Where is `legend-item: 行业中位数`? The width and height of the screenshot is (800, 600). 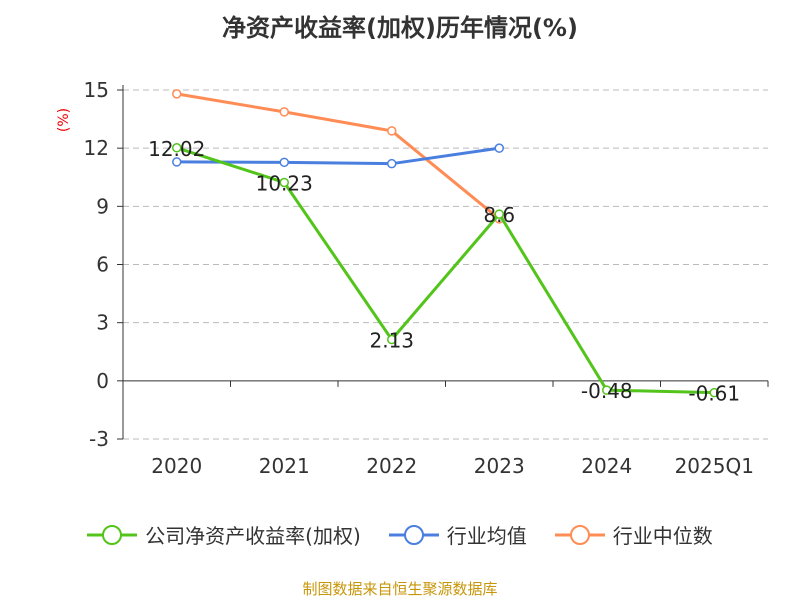
legend-item: 行业中位数 is located at coordinates (633, 534).